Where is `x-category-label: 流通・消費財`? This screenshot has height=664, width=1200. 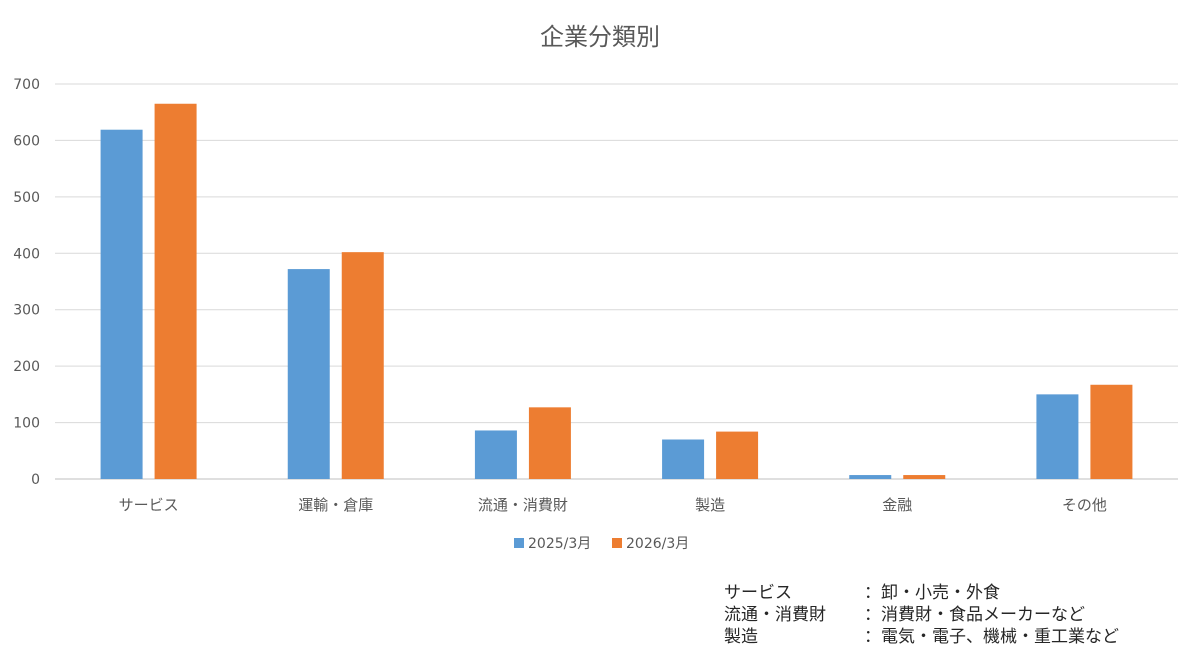
x-category-label: 流通・消費財 is located at coordinates (523, 505).